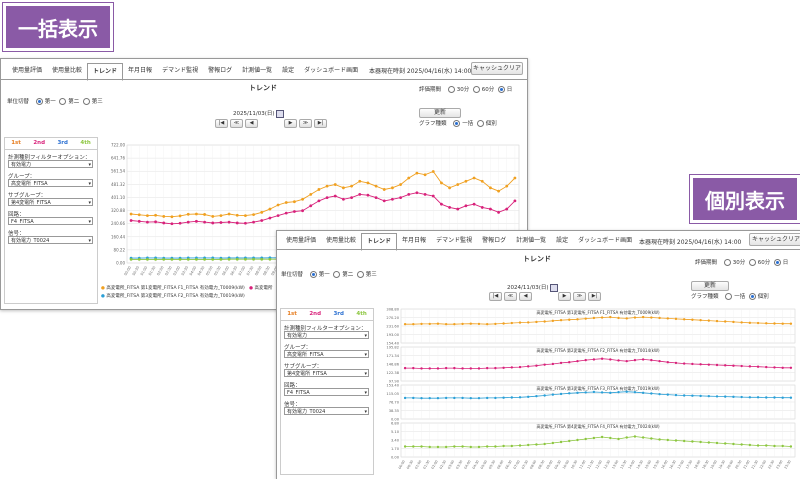 This screenshot has width=800, height=479. What do you see at coordinates (549, 465) in the screenshot?
I see `x-tick-label: 09:00` at bounding box center [549, 465].